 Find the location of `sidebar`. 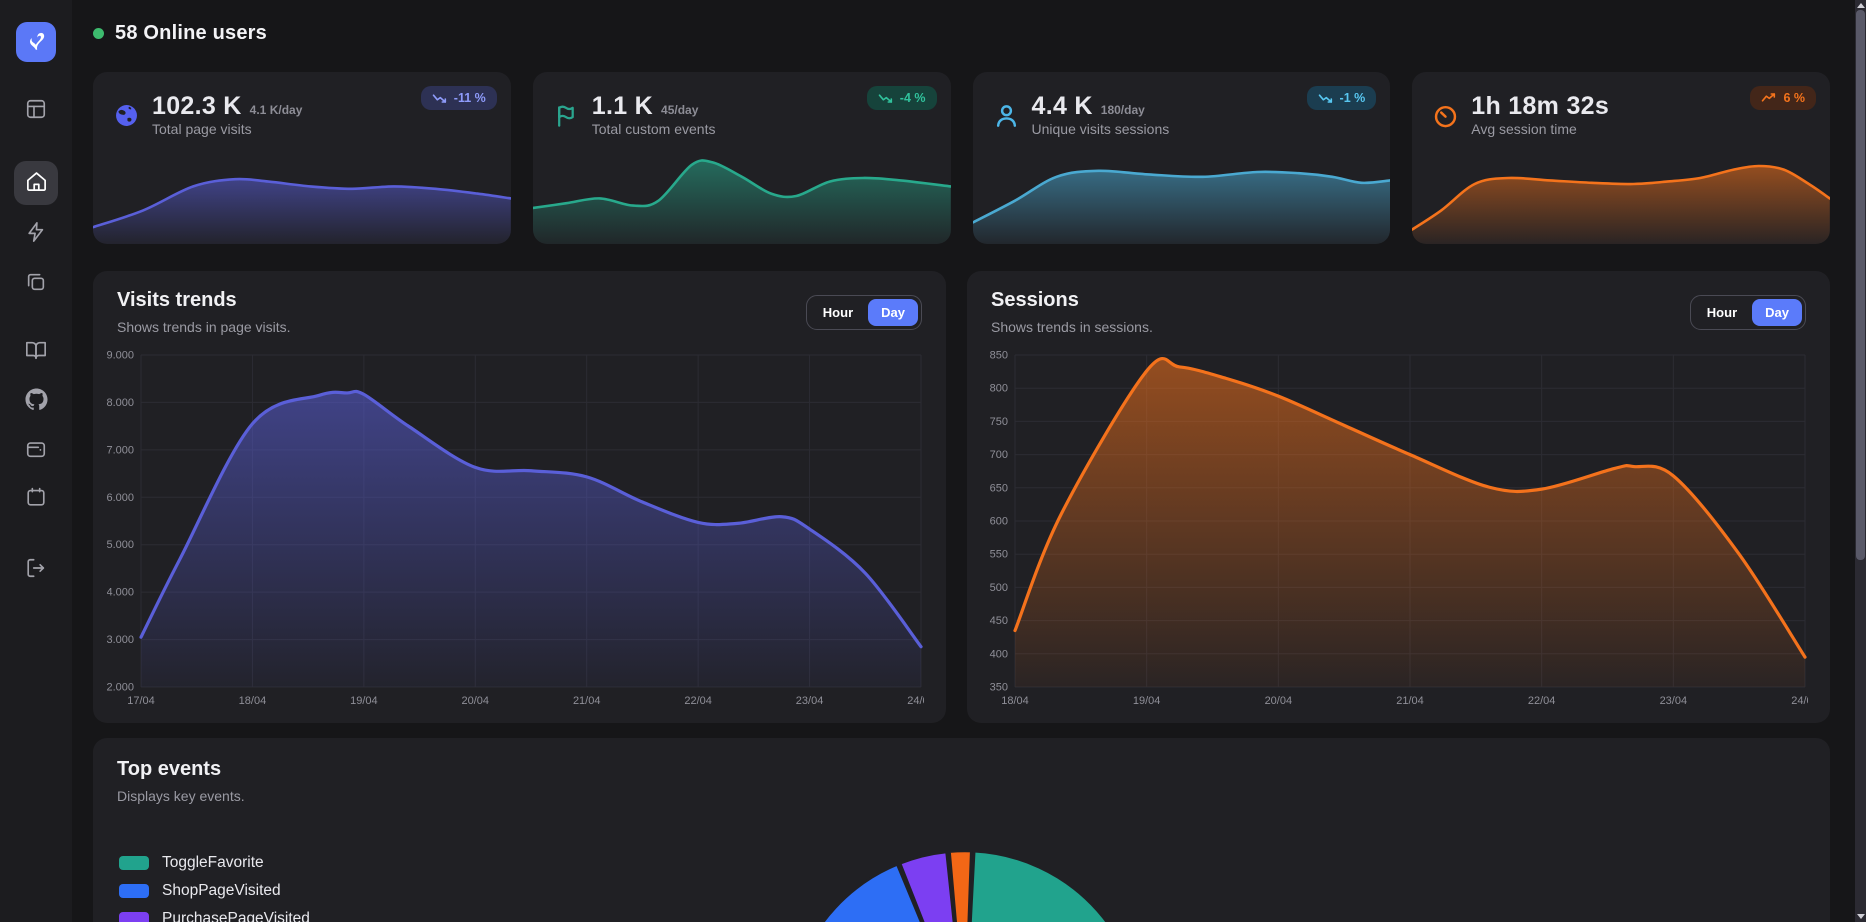

sidebar is located at coordinates (36, 461).